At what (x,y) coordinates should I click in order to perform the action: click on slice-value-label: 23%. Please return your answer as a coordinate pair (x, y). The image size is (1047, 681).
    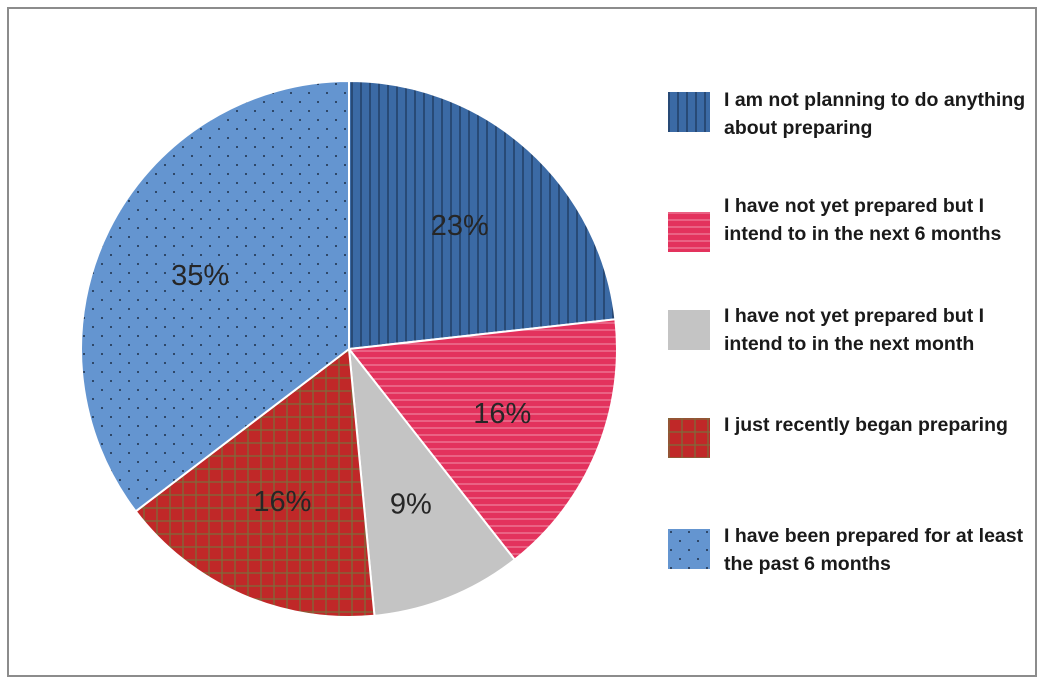
    Looking at the image, I should click on (460, 226).